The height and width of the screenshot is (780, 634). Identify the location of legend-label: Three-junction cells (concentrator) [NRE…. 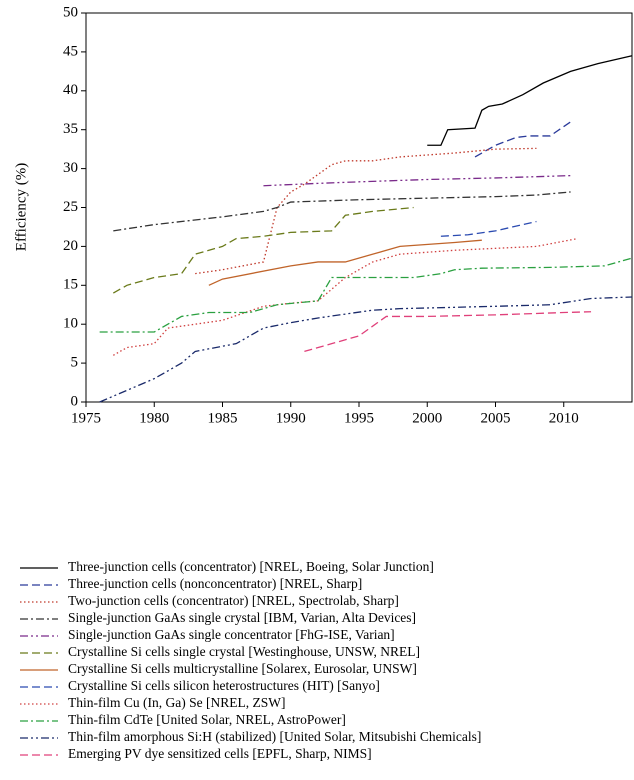
(251, 566).